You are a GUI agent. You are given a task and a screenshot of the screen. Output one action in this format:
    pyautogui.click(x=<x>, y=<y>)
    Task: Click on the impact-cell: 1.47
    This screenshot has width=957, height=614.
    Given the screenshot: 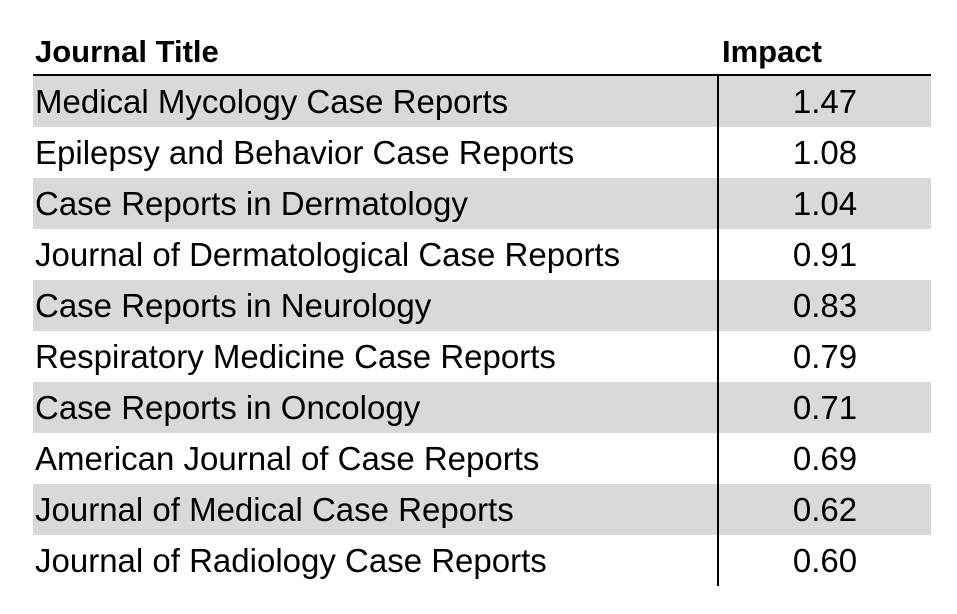 What is the action you would take?
    pyautogui.click(x=824, y=101)
    